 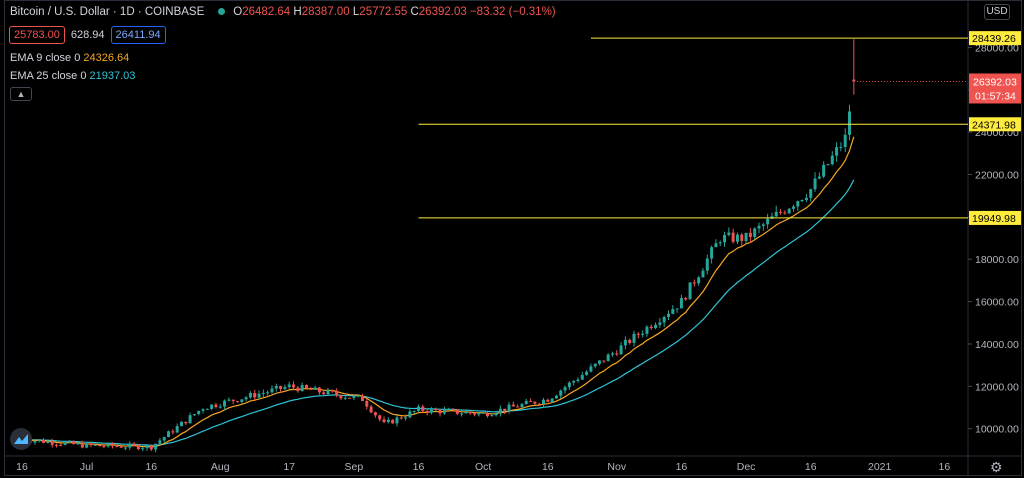 What do you see at coordinates (37, 35) in the screenshot?
I see `sell-price-button: 25783.00` at bounding box center [37, 35].